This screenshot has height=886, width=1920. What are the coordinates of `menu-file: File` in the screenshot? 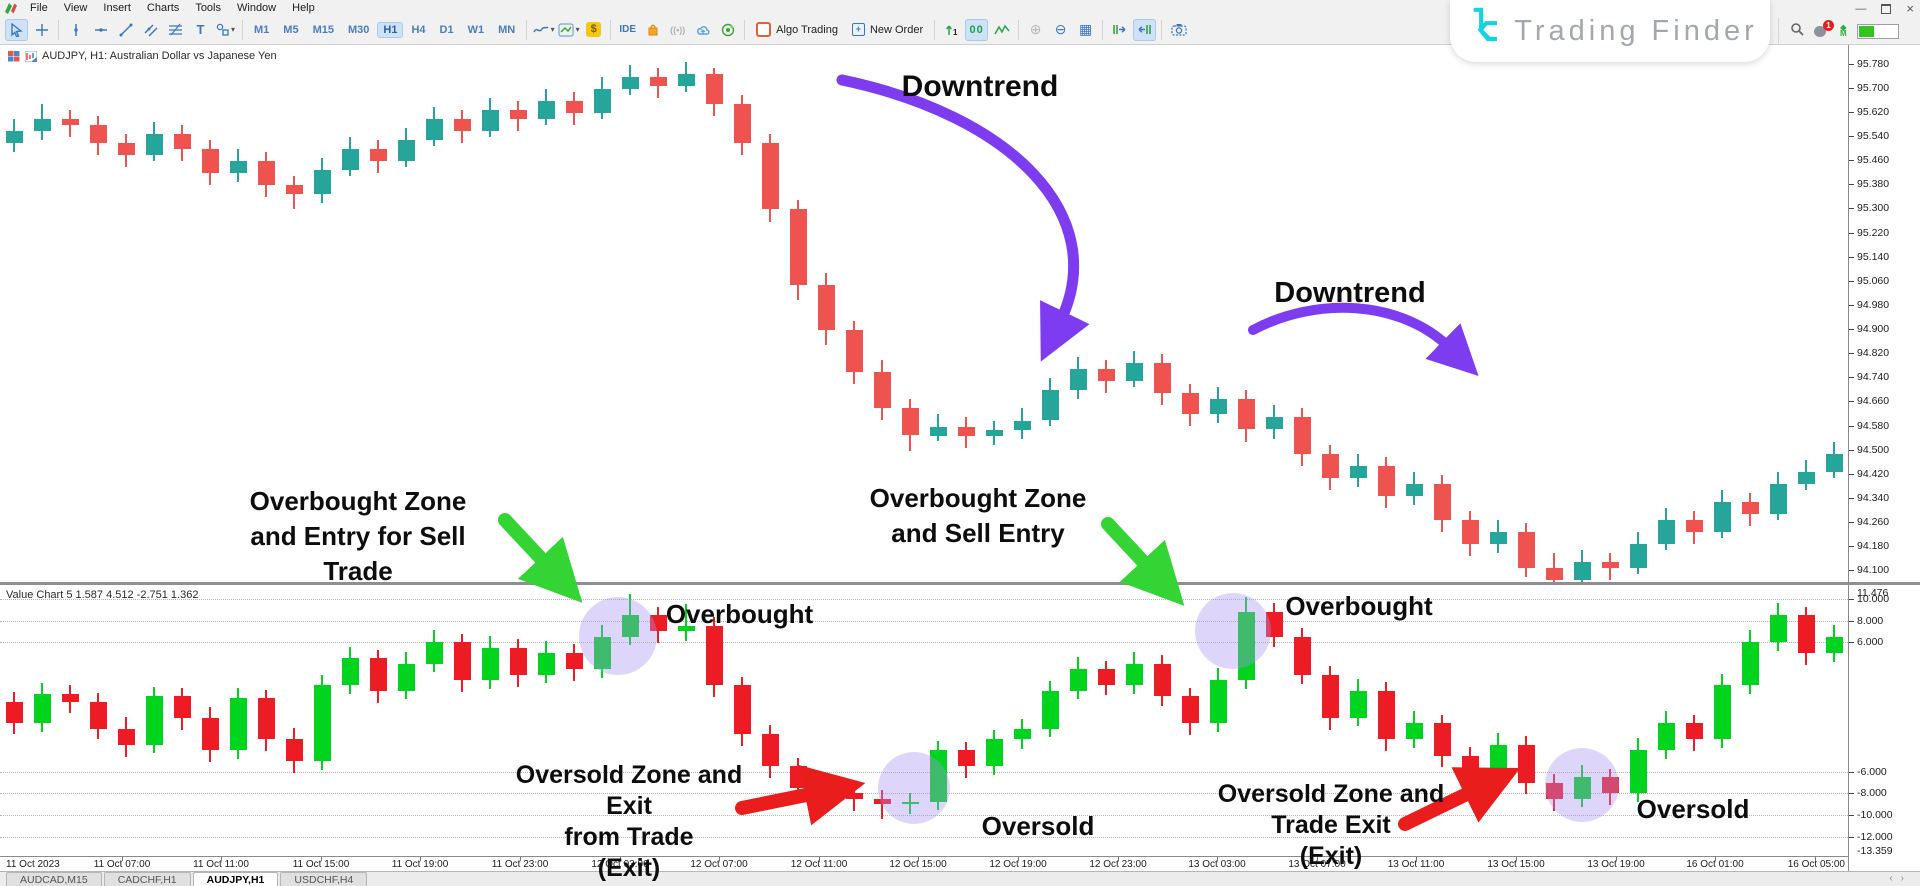 It's located at (39, 7).